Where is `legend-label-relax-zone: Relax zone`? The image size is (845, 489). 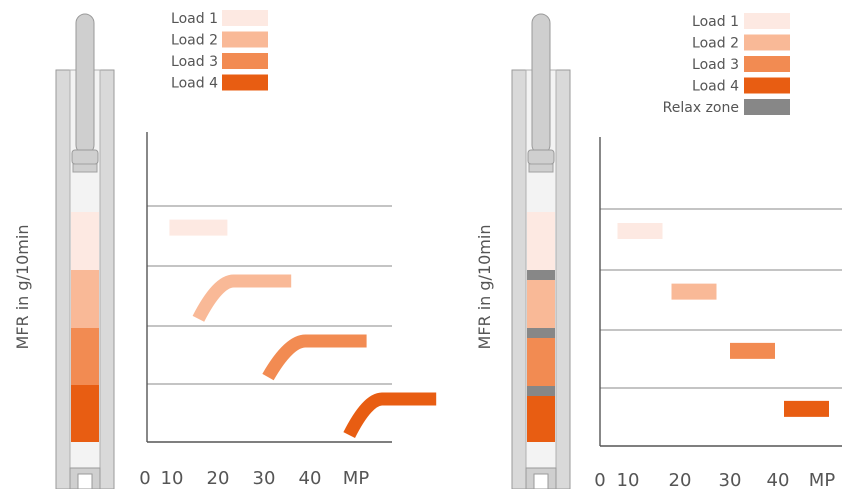
legend-label-relax-zone: Relax zone is located at coordinates (701, 108).